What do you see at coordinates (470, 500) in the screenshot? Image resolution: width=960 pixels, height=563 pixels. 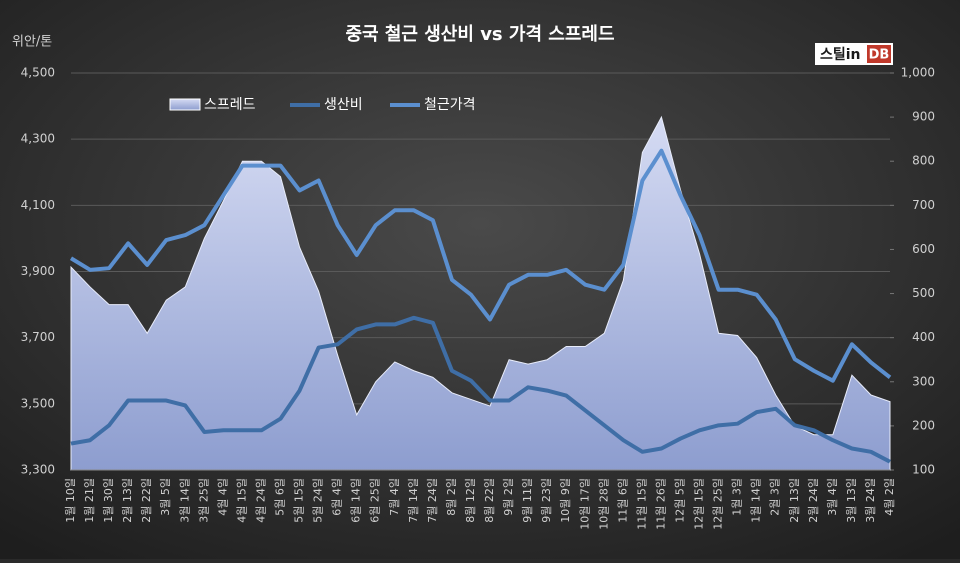 I see `x-tick-label: 8월 12일` at bounding box center [470, 500].